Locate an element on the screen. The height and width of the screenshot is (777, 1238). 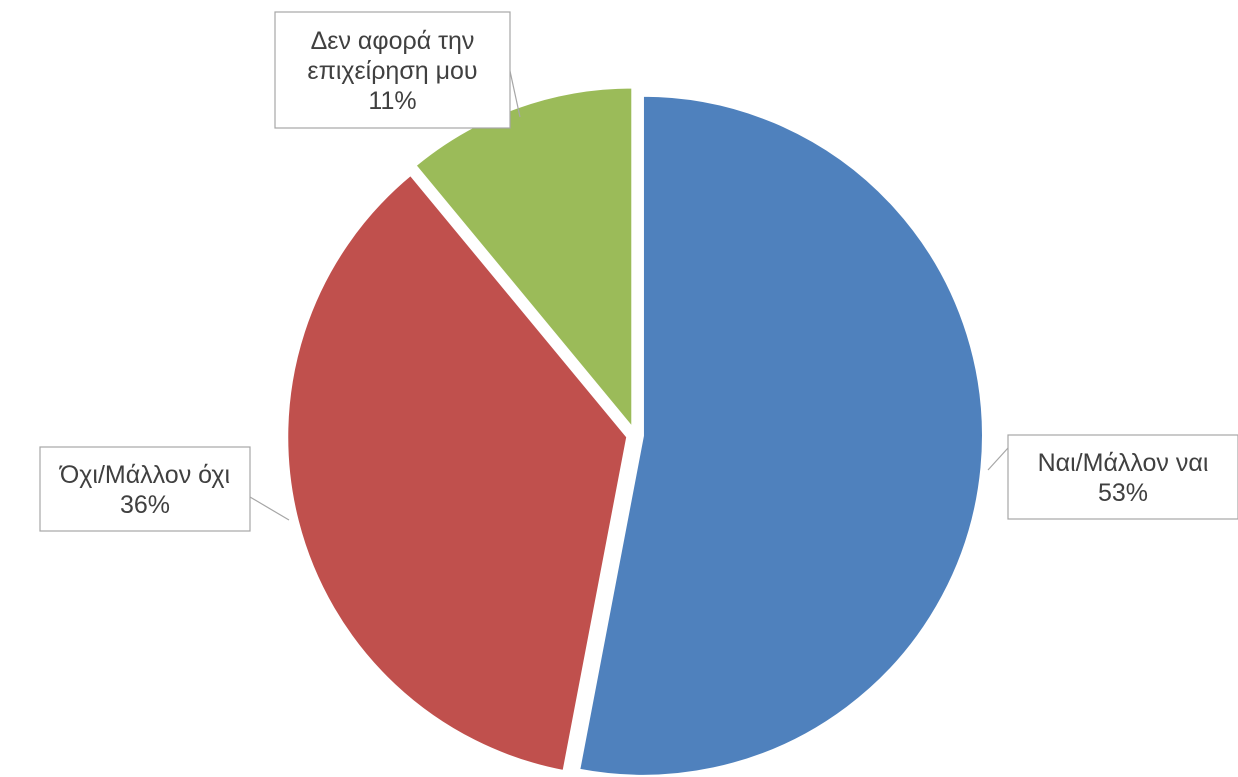
label-category: επιχείρηση μου is located at coordinates (392, 71).